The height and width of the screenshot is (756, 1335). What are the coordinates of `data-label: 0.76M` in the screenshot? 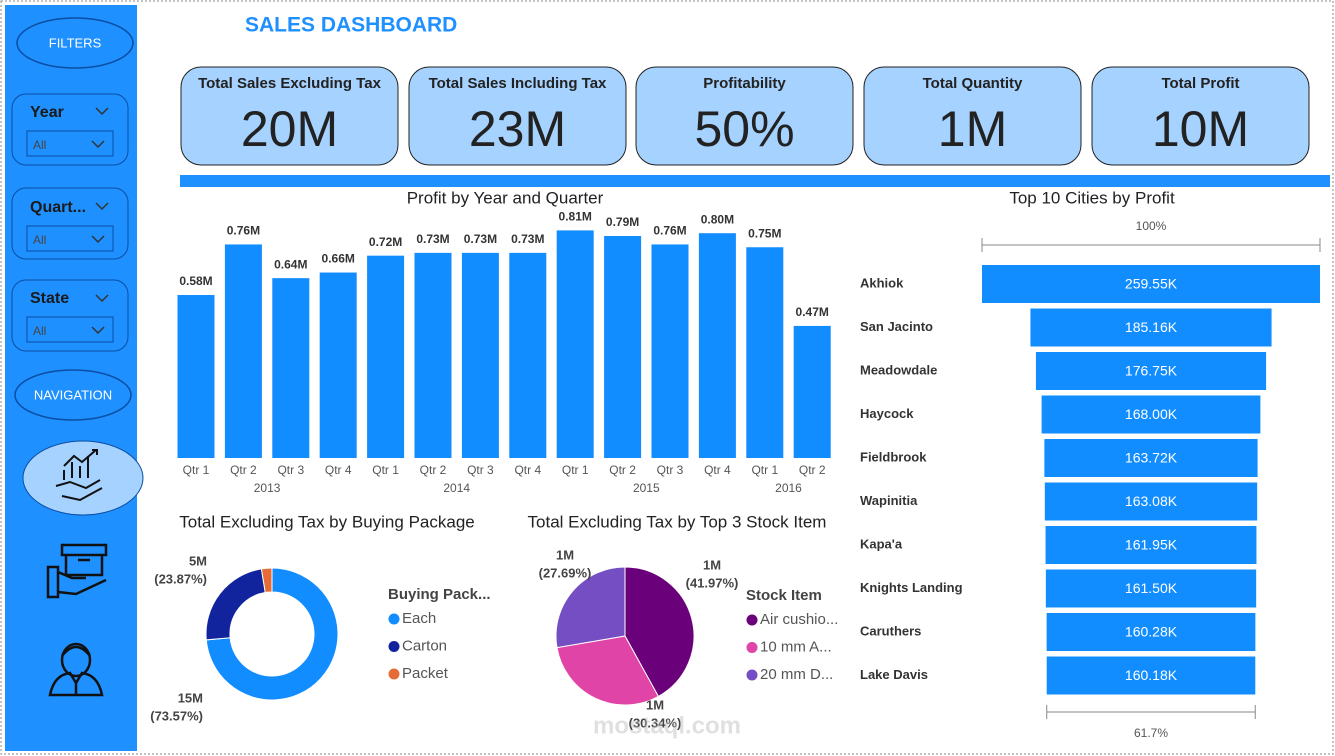 It's located at (669, 231).